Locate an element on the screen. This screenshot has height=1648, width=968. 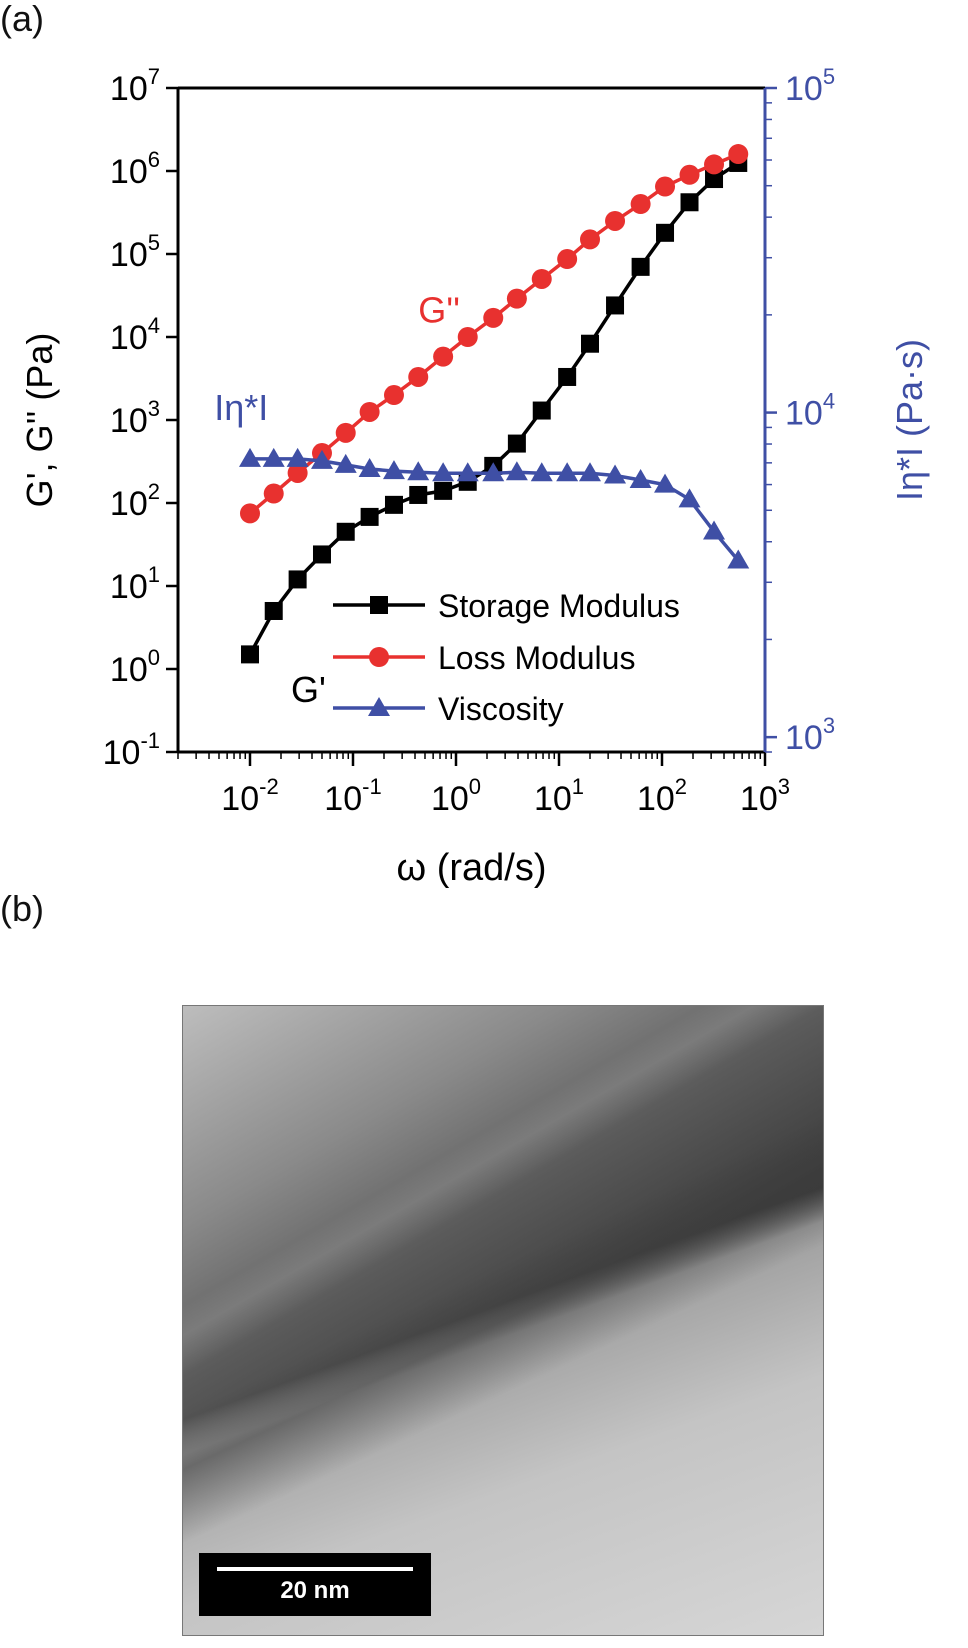
scale-bar: 20 nm is located at coordinates (315, 1584).